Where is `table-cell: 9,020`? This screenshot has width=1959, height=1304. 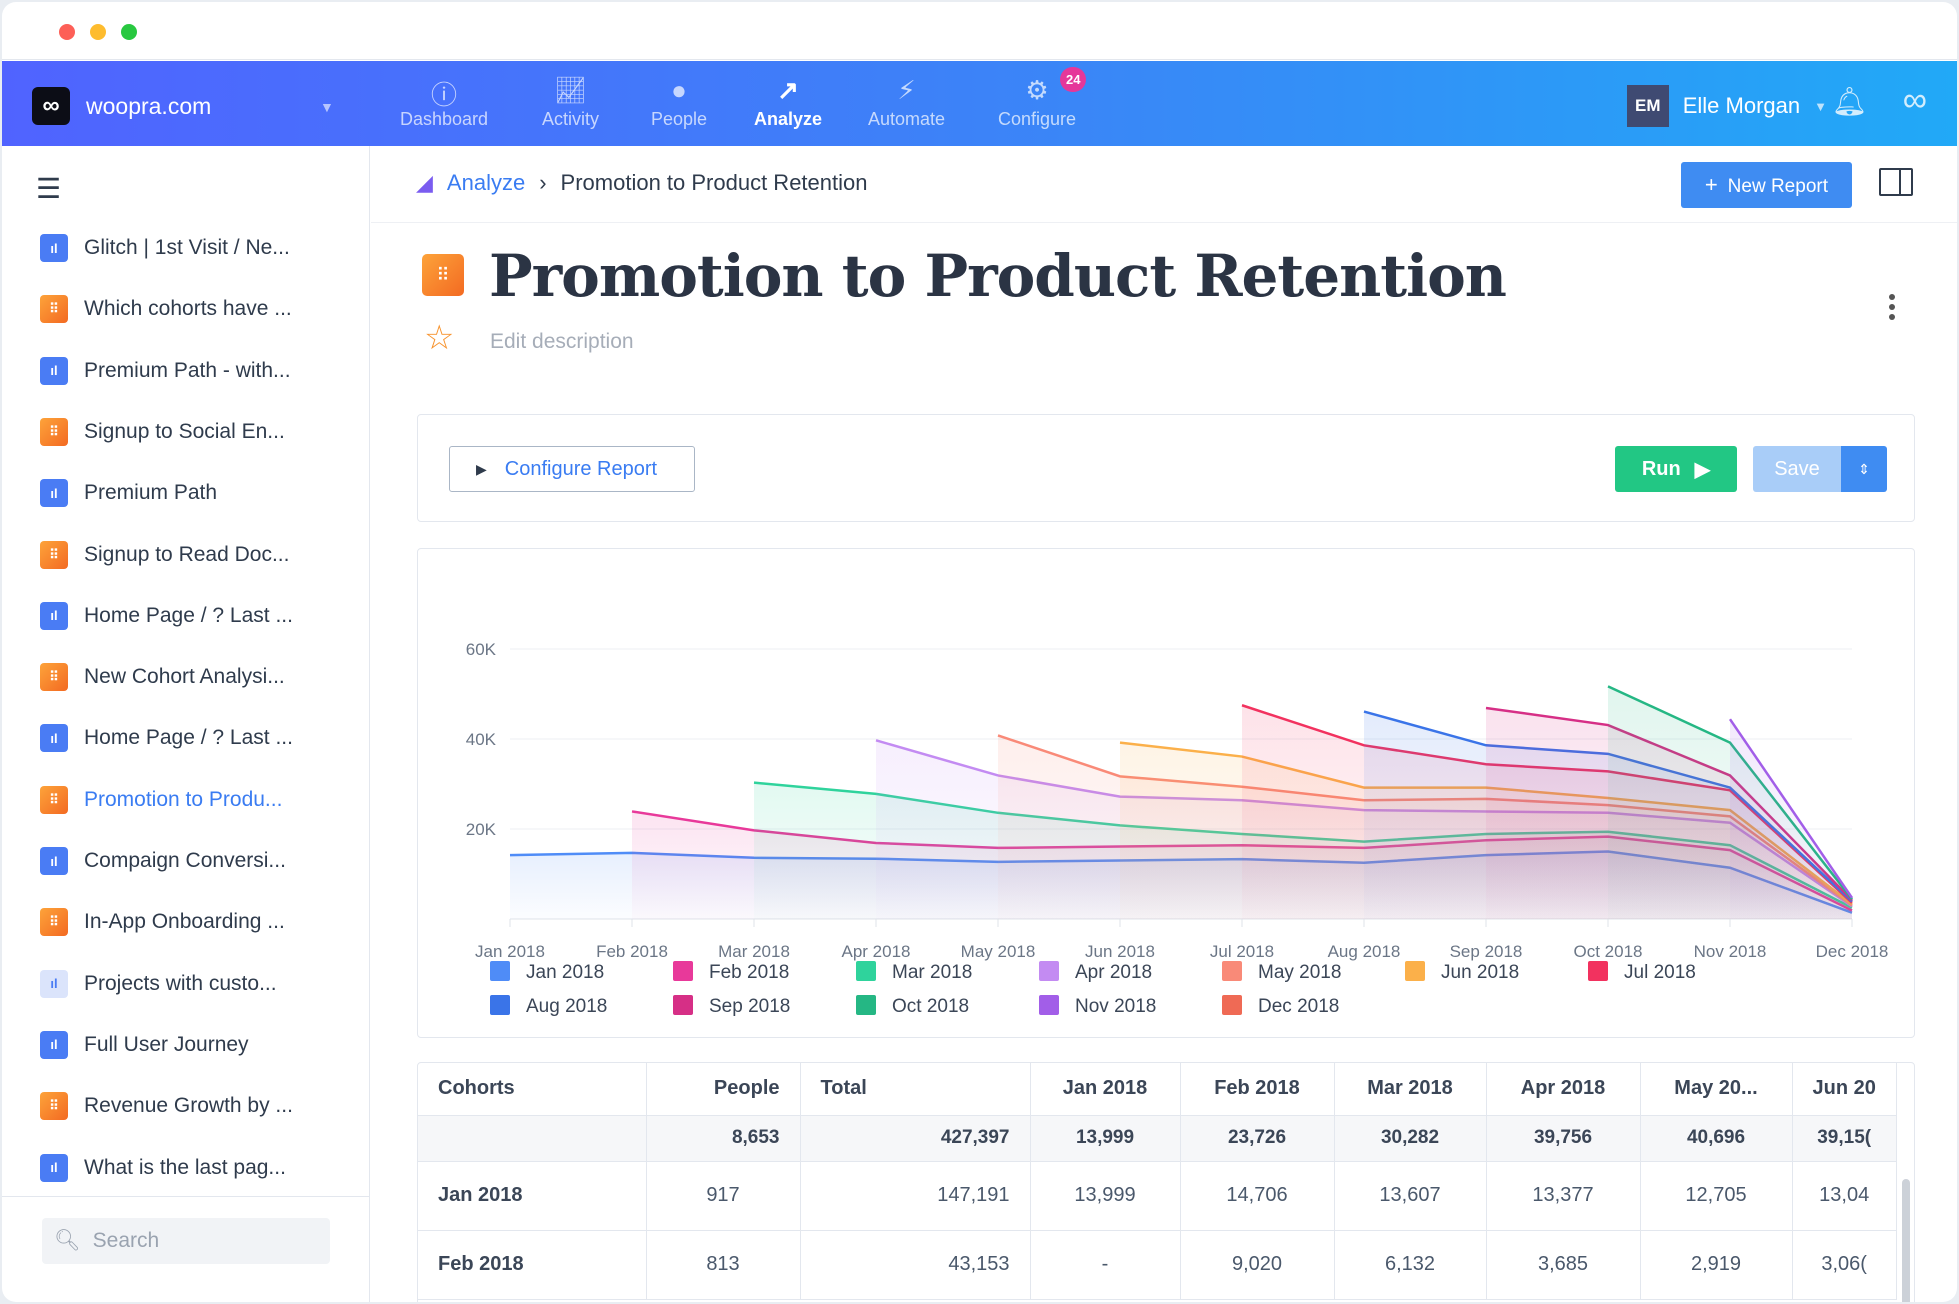
table-cell: 9,020 is located at coordinates (1257, 1265).